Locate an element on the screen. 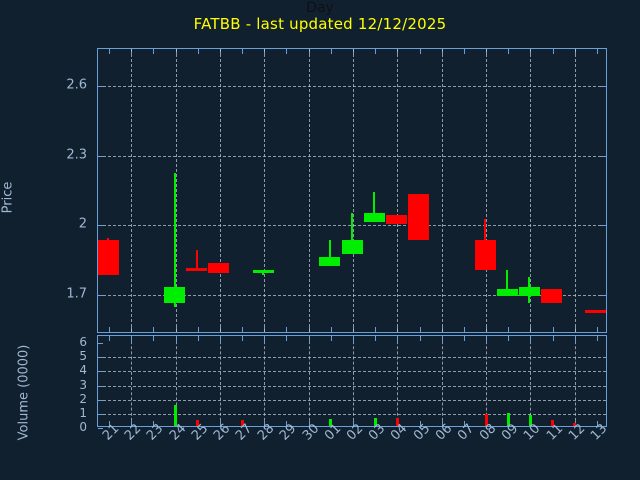 The image size is (640, 480). price-gridline is located at coordinates (352, 87).